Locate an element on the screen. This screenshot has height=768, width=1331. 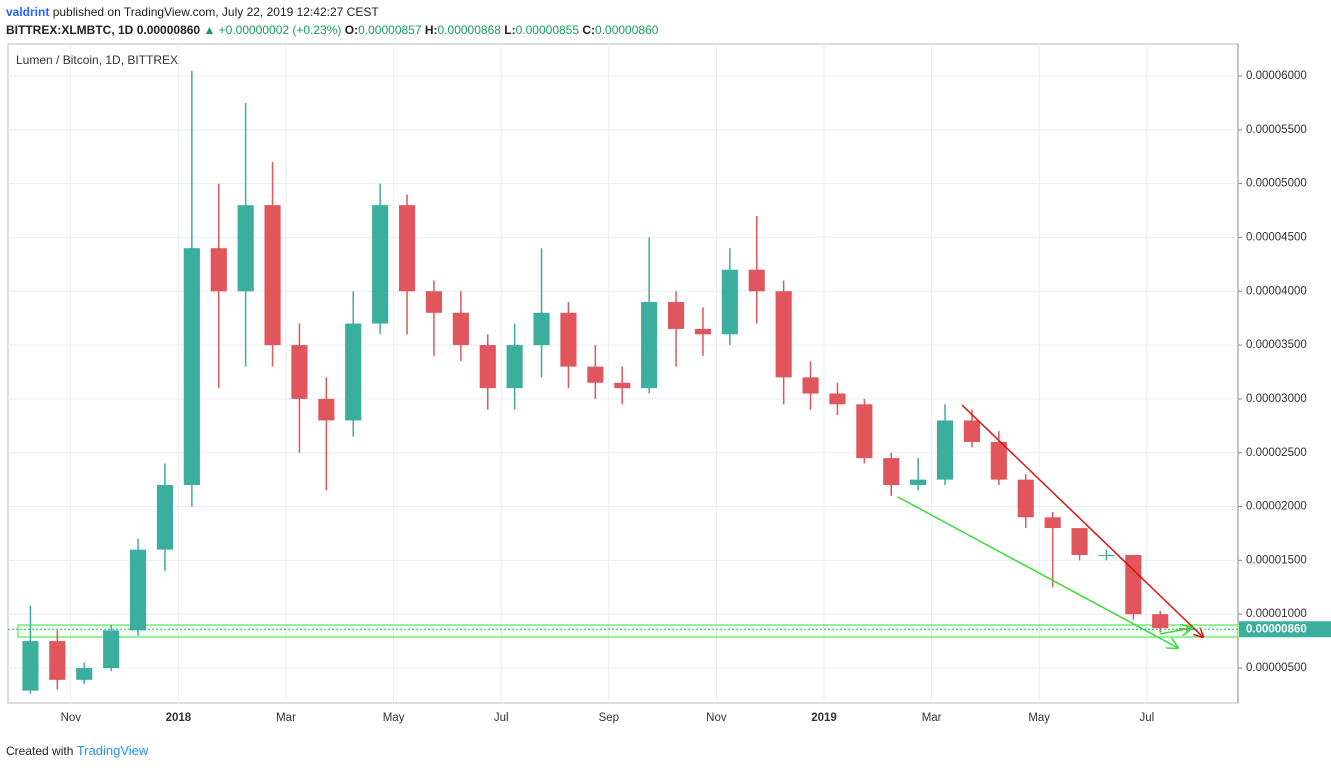
y-tick-label: 0.00002000 is located at coordinates (1276, 507).